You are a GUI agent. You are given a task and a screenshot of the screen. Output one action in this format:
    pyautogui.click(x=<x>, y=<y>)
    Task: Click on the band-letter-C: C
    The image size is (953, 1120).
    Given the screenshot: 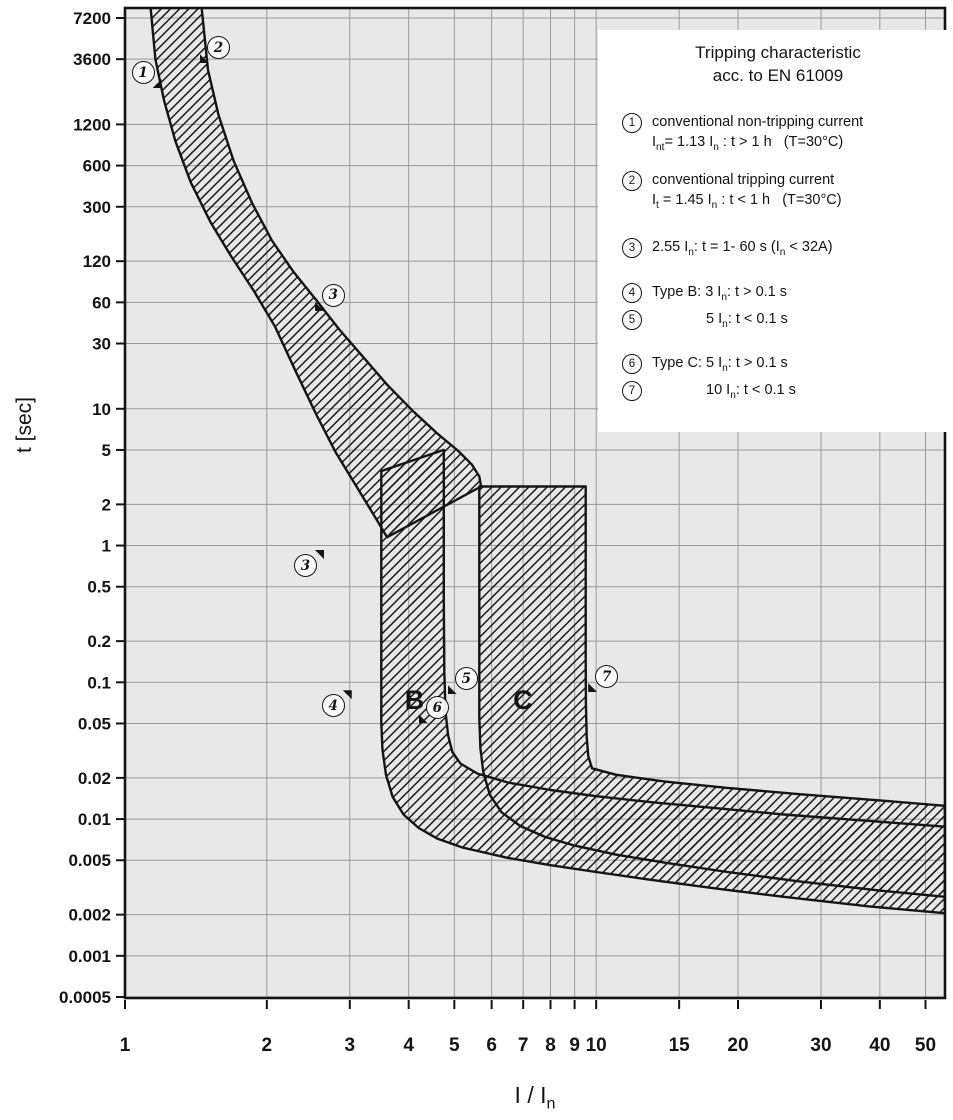 What is the action you would take?
    pyautogui.click(x=523, y=699)
    